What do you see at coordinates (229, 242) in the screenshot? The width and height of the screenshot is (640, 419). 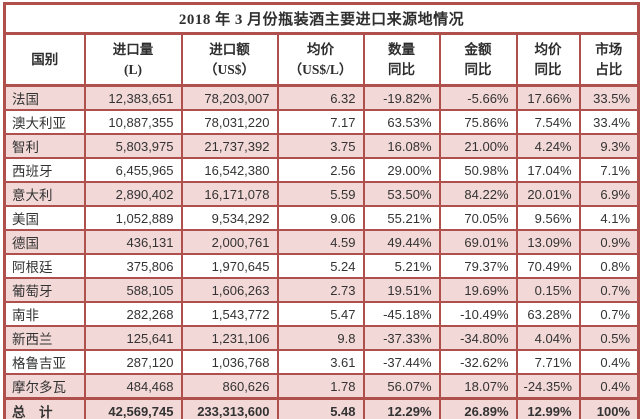 I see `value-cell: 2,000,761` at bounding box center [229, 242].